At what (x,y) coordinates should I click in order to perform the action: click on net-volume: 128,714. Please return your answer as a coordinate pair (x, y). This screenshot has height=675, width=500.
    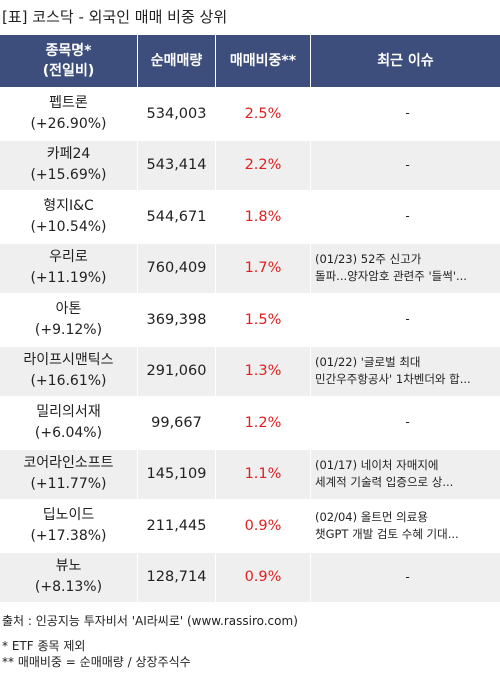
    Looking at the image, I should click on (176, 576).